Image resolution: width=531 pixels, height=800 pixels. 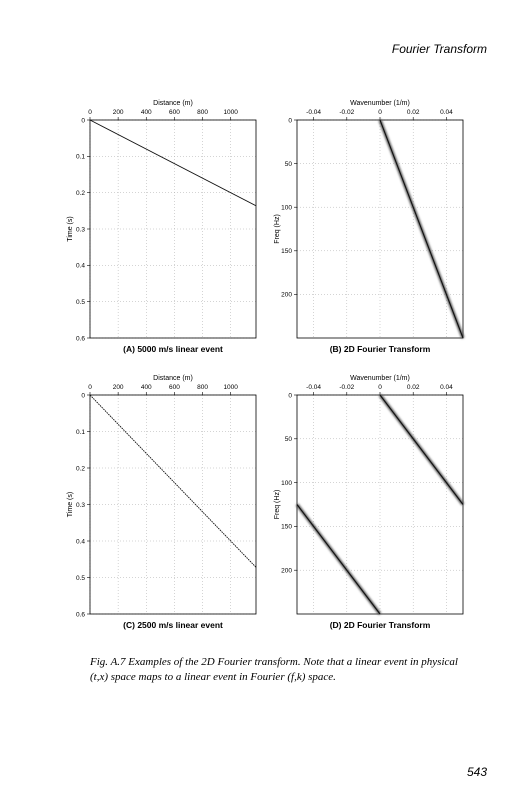 I want to click on panel-title: (B) 2D Fourier Transform, so click(x=380, y=349).